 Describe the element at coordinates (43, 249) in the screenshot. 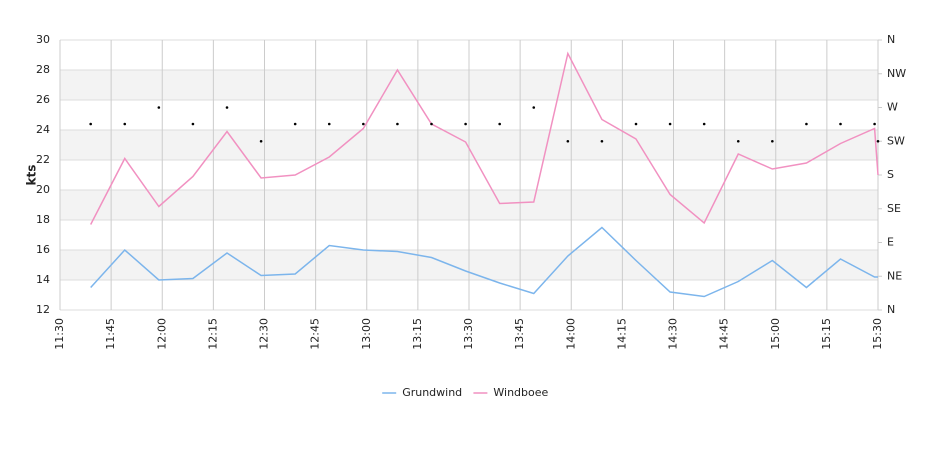

I see `y-tick-label: 16` at that location.